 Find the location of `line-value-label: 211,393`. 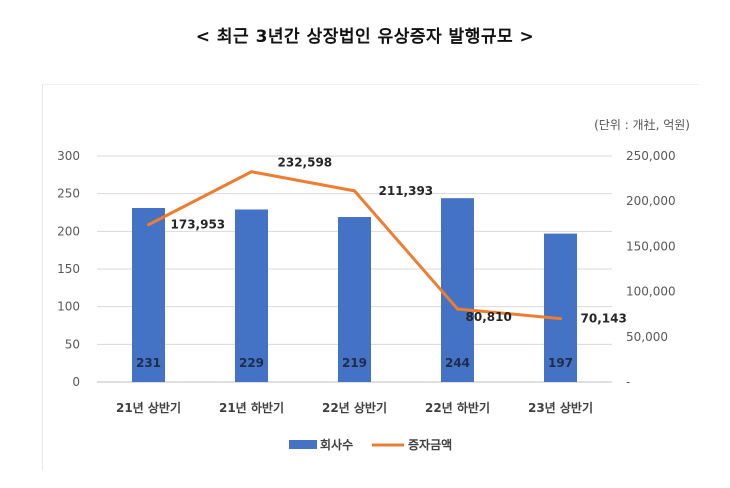

line-value-label: 211,393 is located at coordinates (406, 191).